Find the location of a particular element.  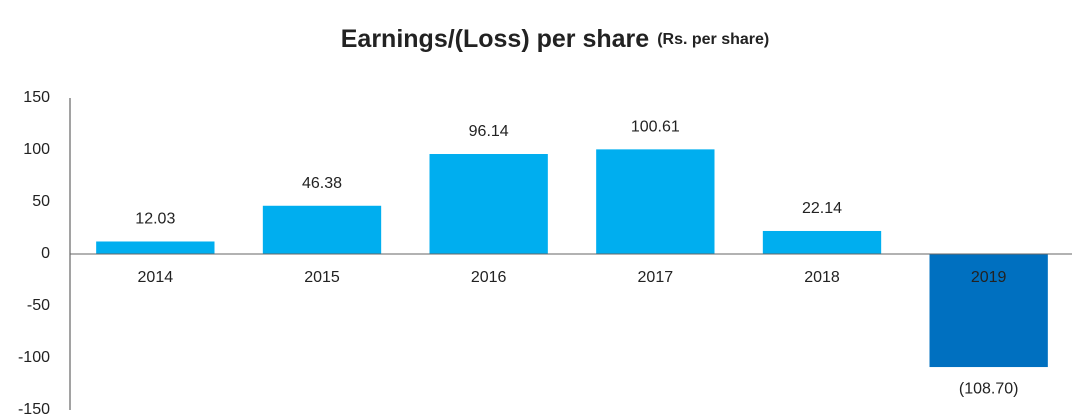

y-tick-label: 150 is located at coordinates (36, 97).